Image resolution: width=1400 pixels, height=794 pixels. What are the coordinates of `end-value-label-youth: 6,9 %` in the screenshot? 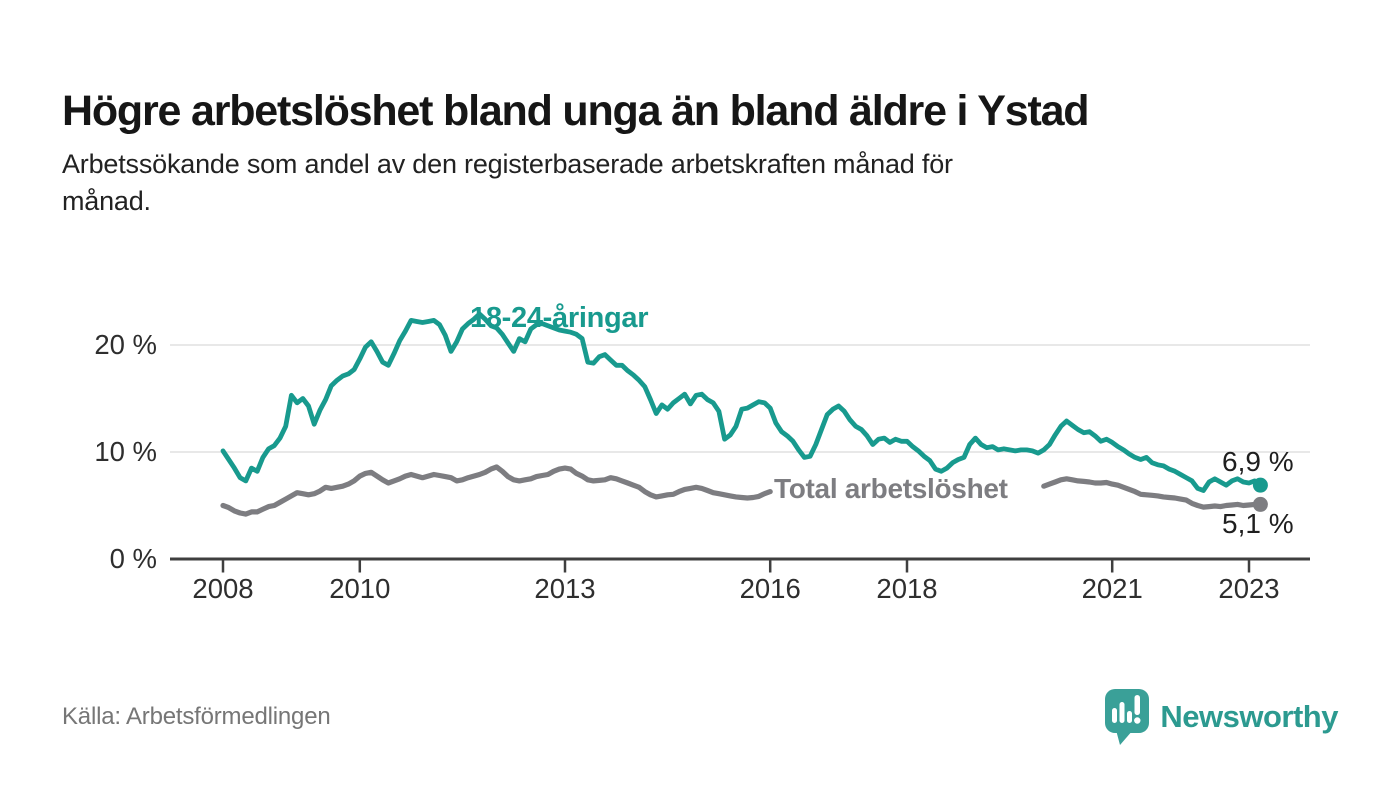 It's located at (1258, 461).